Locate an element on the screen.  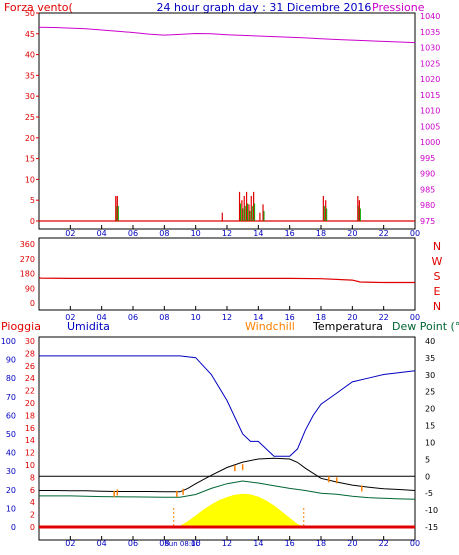
direction-tick-label: 270 is located at coordinates (27, 259).